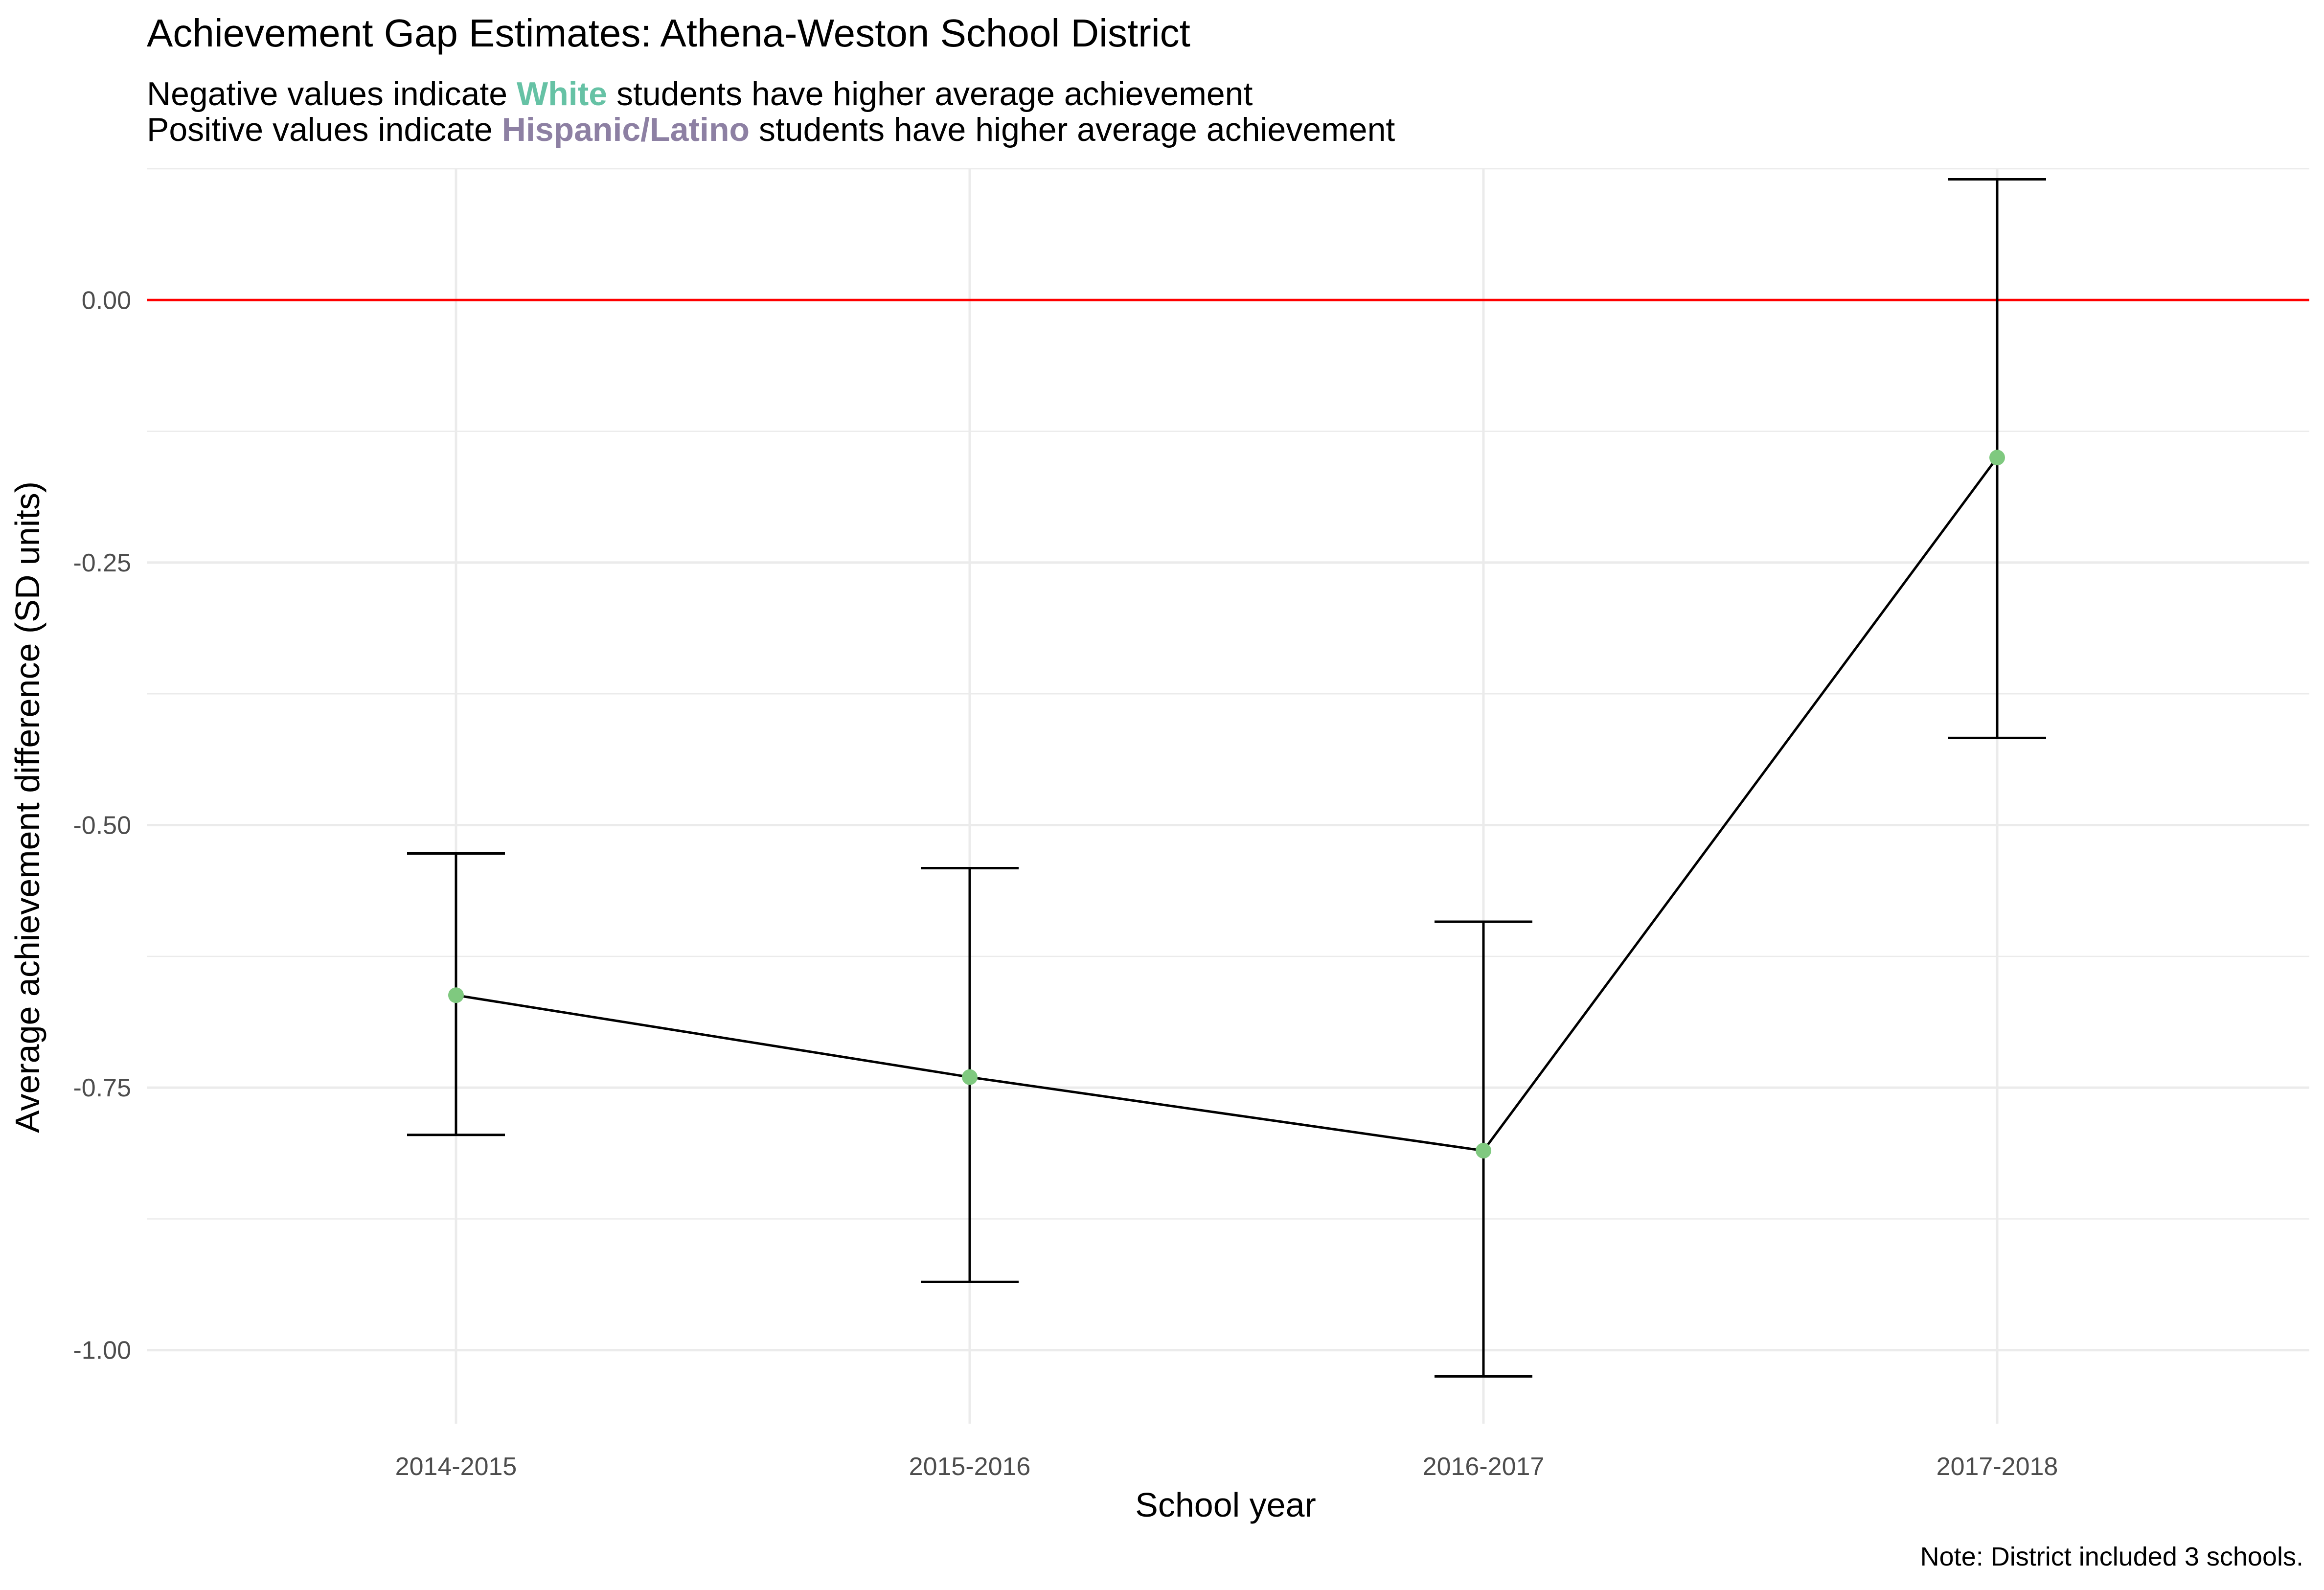 The width and height of the screenshot is (2324, 1590). What do you see at coordinates (102, 1088) in the screenshot?
I see `y-tick-label: -0.75` at bounding box center [102, 1088].